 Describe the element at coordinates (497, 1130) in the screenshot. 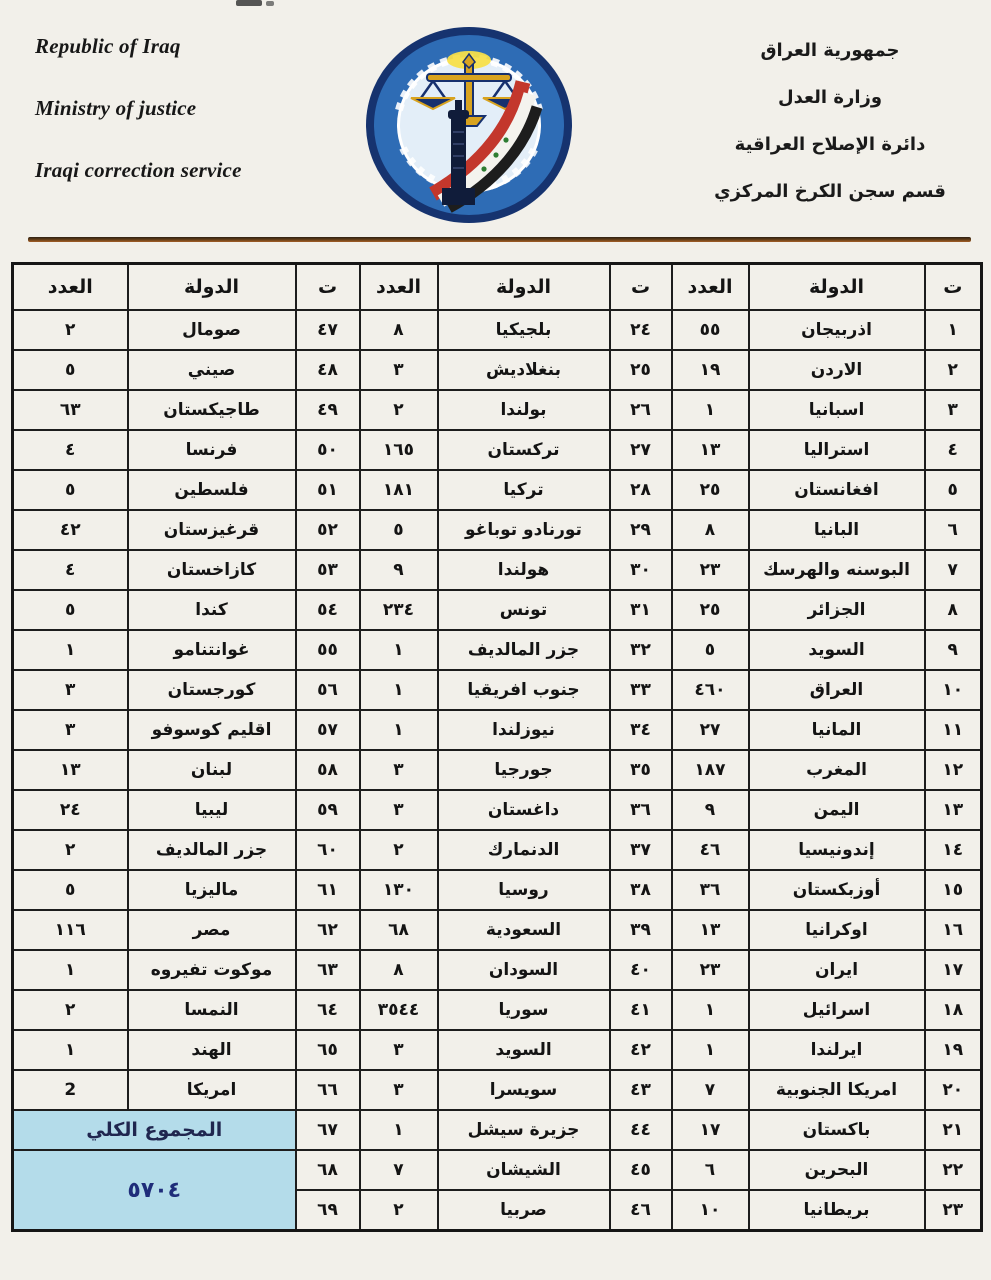

I see `table-row: ٢١ باكستان ١٧ ٤٤ جزيرة سيشل ١ ٦٧ المجموع الكلي` at that location.